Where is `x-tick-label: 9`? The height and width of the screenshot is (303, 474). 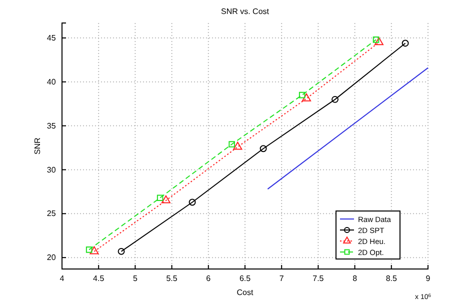 x-tick-label: 9 is located at coordinates (428, 278).